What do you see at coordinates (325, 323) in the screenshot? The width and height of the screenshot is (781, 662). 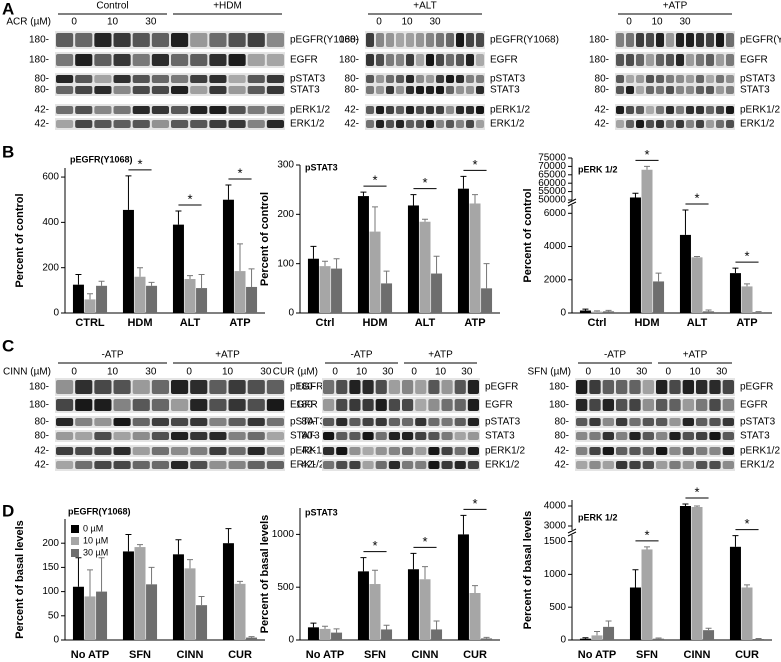 I see `x-tick-label: Ctrl` at bounding box center [325, 323].